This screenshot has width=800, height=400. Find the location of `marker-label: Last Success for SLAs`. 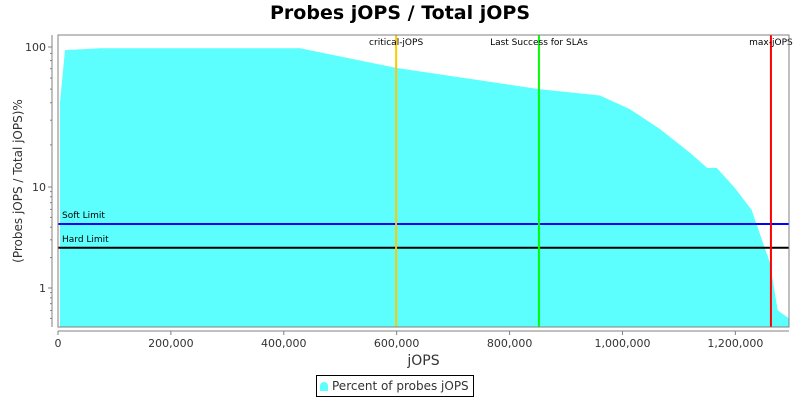

marker-label: Last Success for SLAs is located at coordinates (539, 43).